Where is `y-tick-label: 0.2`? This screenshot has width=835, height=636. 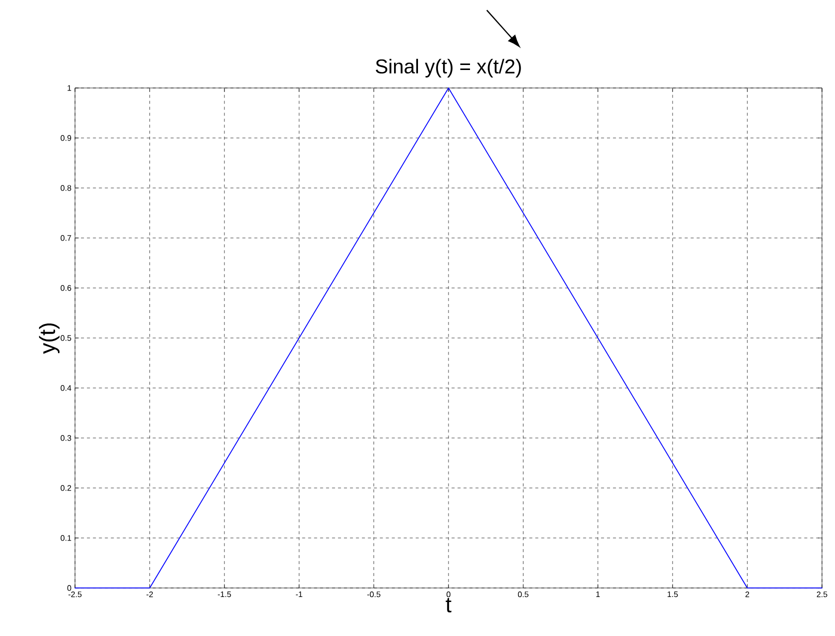 y-tick-label: 0.2 is located at coordinates (66, 488).